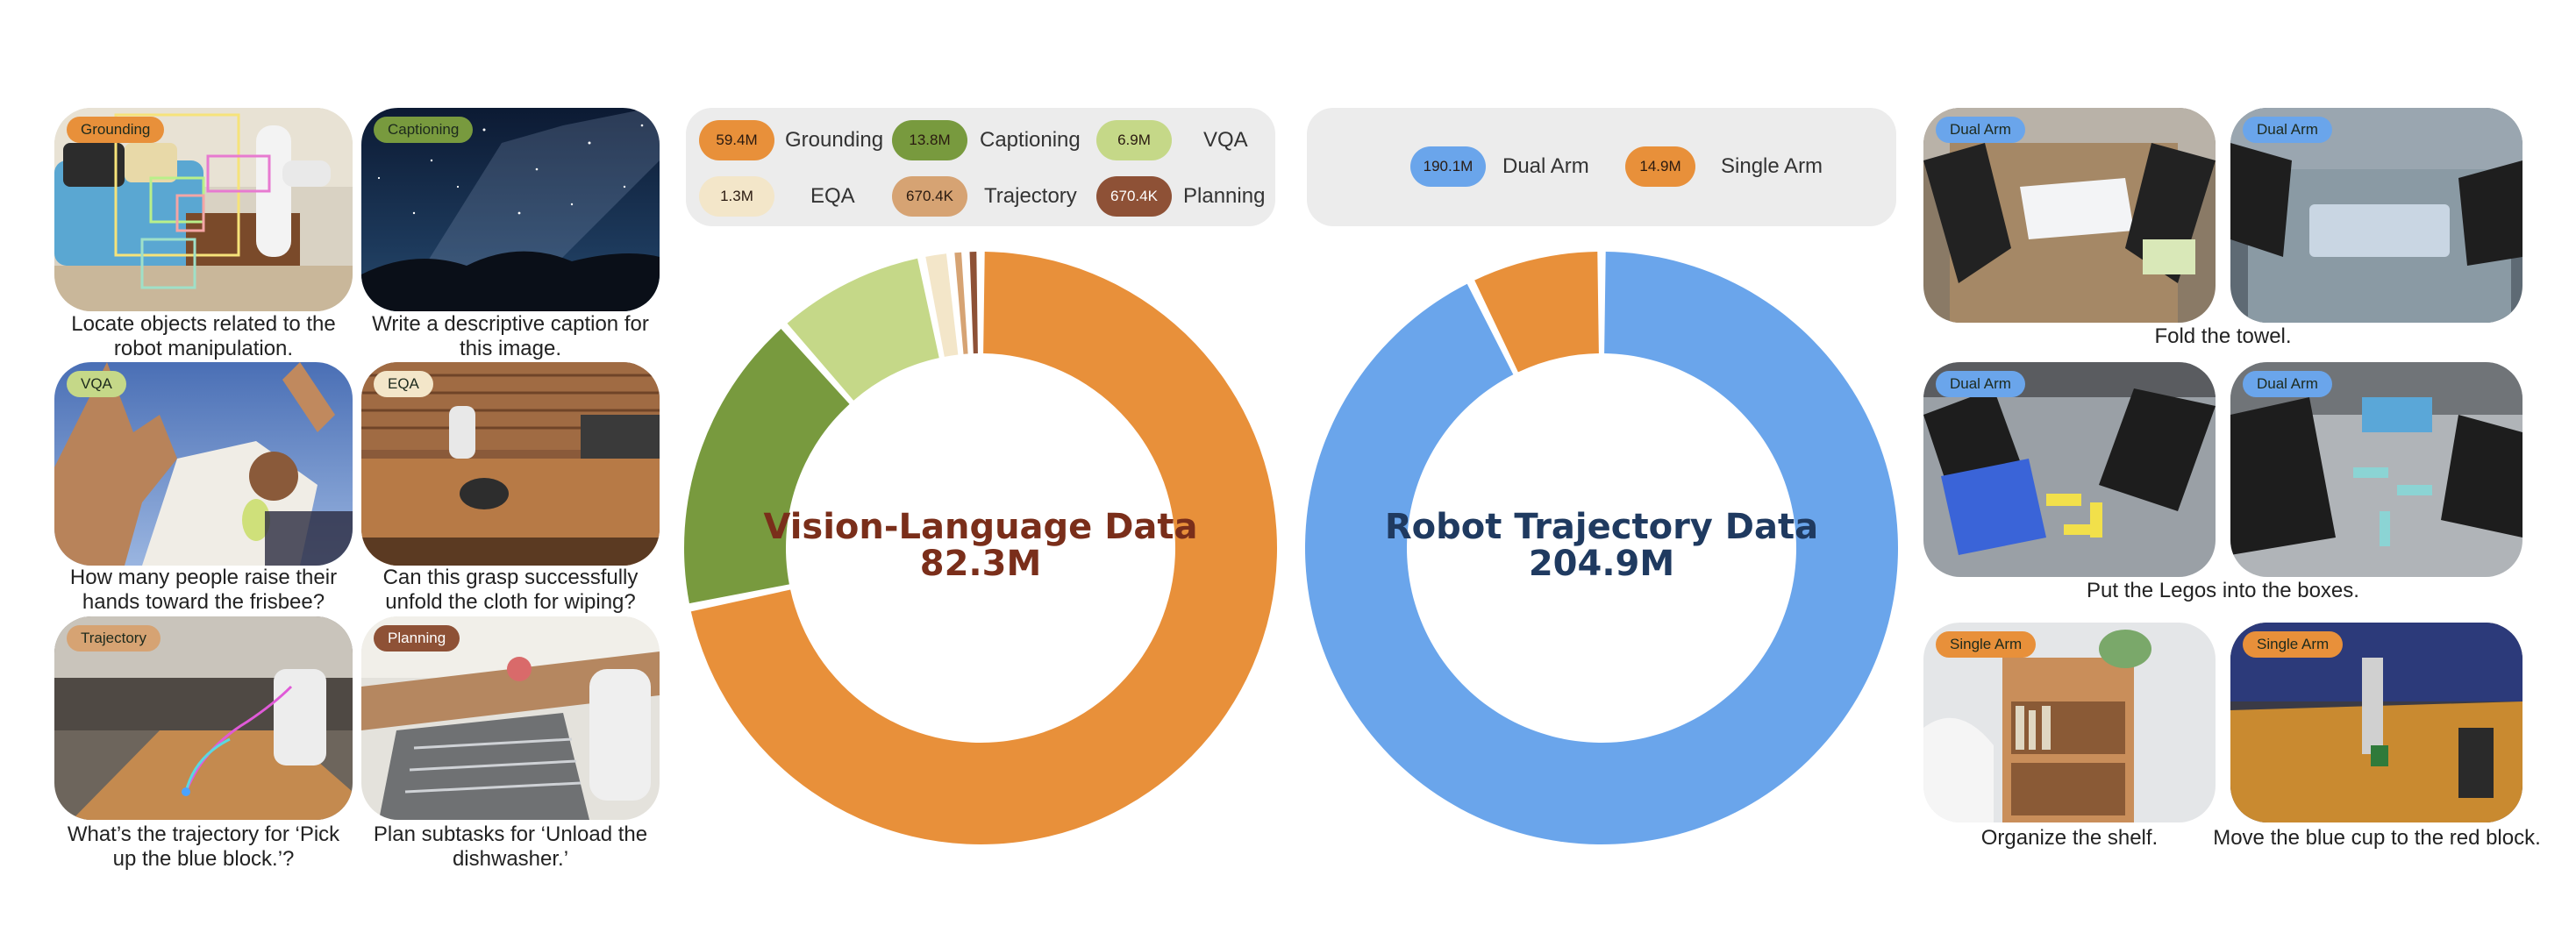 This screenshot has height=947, width=2576. Describe the element at coordinates (1134, 140) in the screenshot. I see `legend-pill-vqa: 6.9M` at that location.